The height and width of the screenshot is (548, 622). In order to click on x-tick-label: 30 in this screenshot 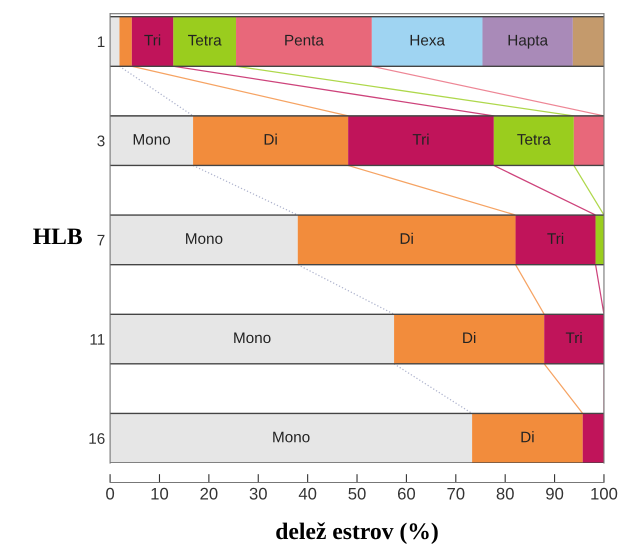, I will do `click(258, 494)`.